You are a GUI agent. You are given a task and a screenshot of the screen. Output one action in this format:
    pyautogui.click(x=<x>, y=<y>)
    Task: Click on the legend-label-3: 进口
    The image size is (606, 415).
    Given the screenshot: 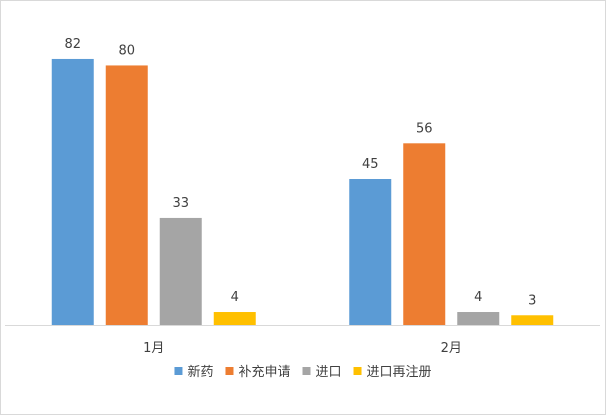 What is the action you would take?
    pyautogui.click(x=329, y=372)
    